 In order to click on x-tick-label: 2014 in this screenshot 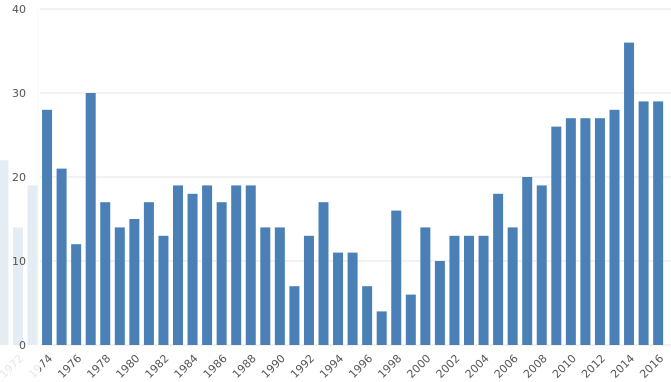, I will do `click(622, 366)`.